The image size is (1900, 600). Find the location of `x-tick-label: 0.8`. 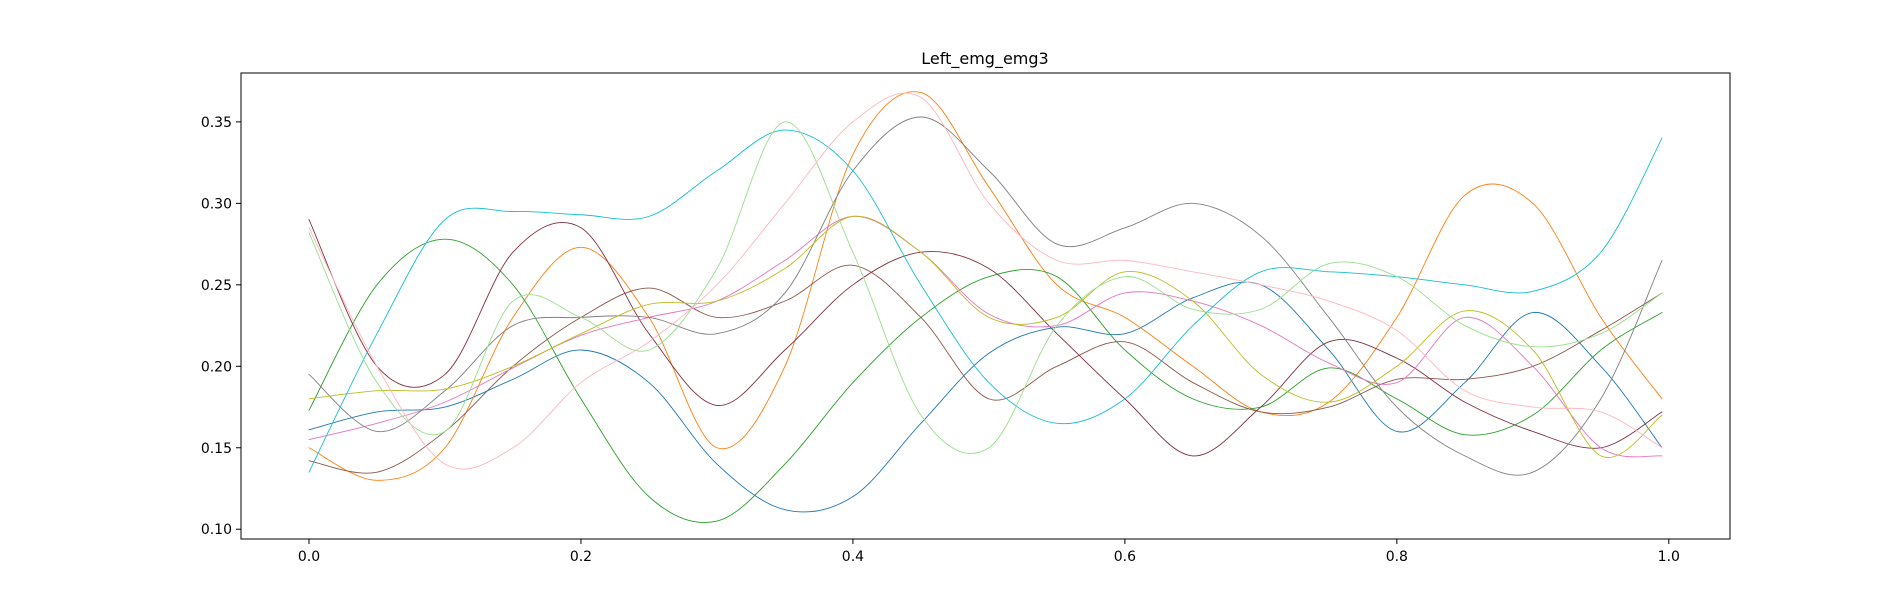

x-tick-label: 0.8 is located at coordinates (1397, 557).